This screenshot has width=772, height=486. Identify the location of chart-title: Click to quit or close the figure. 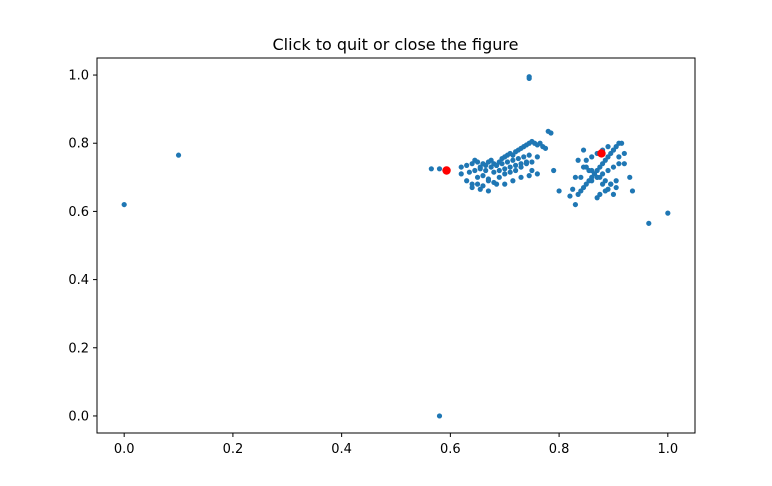
(396, 44).